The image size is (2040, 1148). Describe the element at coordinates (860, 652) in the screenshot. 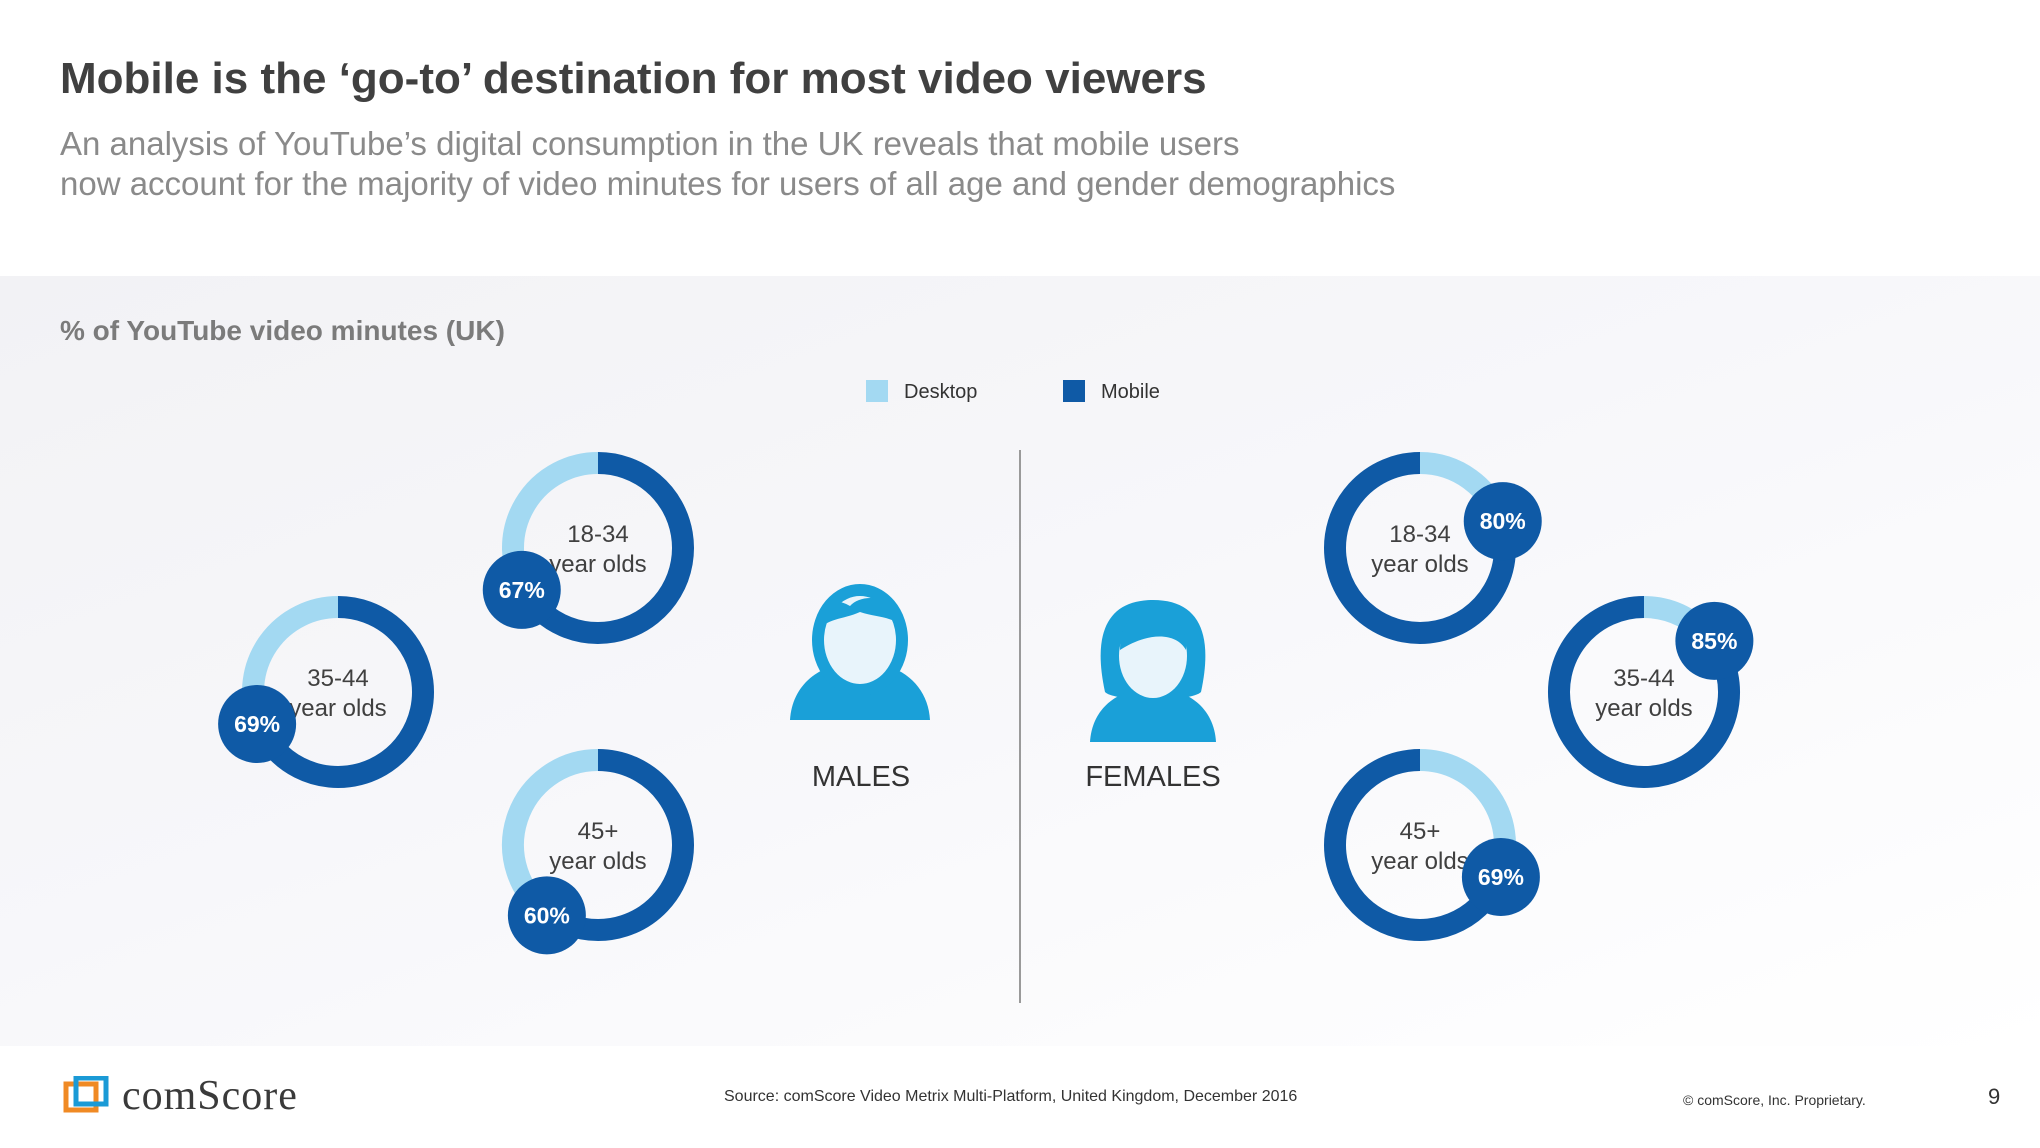

I see `male-person-icon` at that location.